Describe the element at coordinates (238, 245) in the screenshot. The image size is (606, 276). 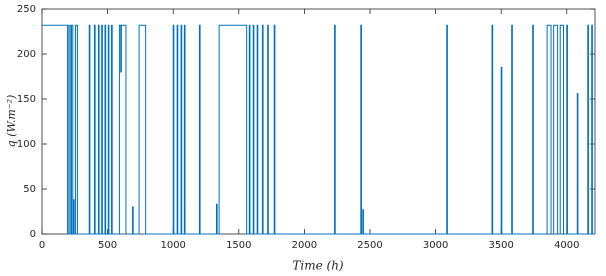
I see `x-tick-label: 1500` at that location.